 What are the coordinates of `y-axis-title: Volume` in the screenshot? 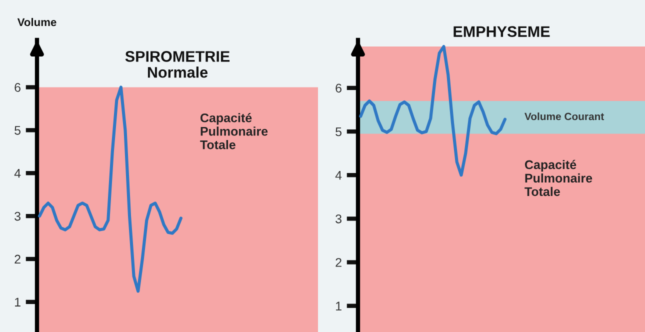 It's located at (36, 22).